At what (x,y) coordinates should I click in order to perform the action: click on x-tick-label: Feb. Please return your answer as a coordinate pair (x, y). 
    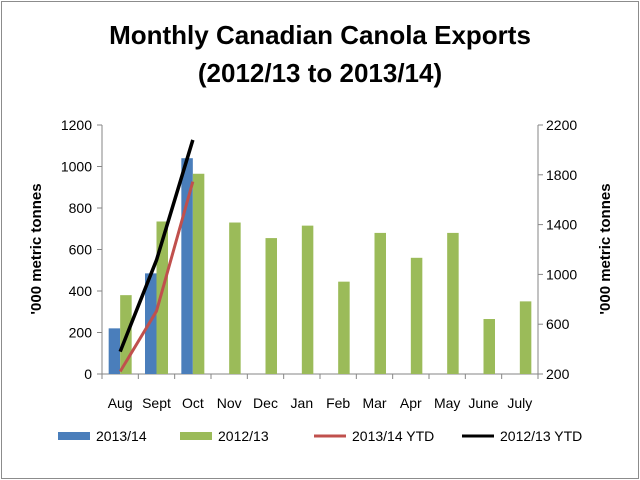
    Looking at the image, I should click on (338, 403).